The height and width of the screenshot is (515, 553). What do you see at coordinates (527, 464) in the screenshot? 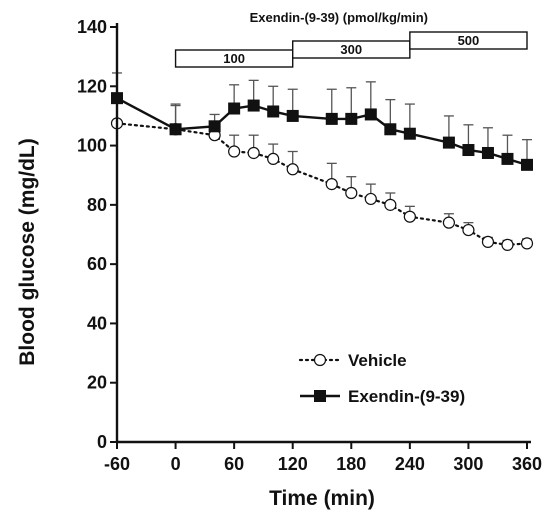
I see `x-tick-label: 360` at bounding box center [527, 464].